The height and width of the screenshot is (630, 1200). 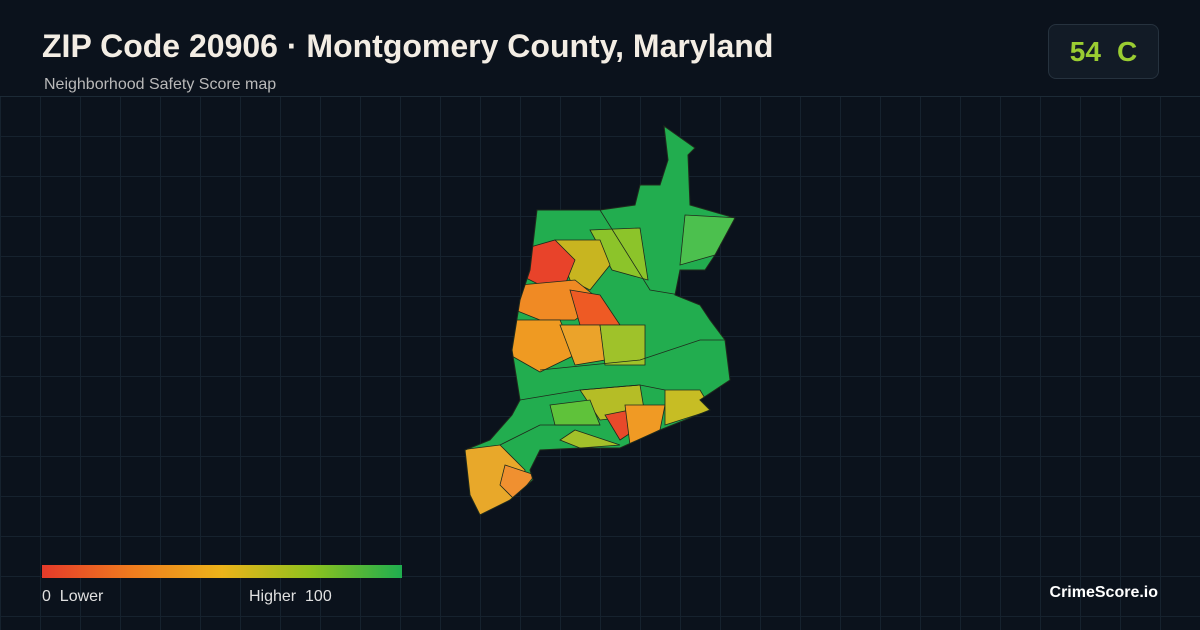 What do you see at coordinates (273, 596) in the screenshot?
I see `legend-max-label: Higher` at bounding box center [273, 596].